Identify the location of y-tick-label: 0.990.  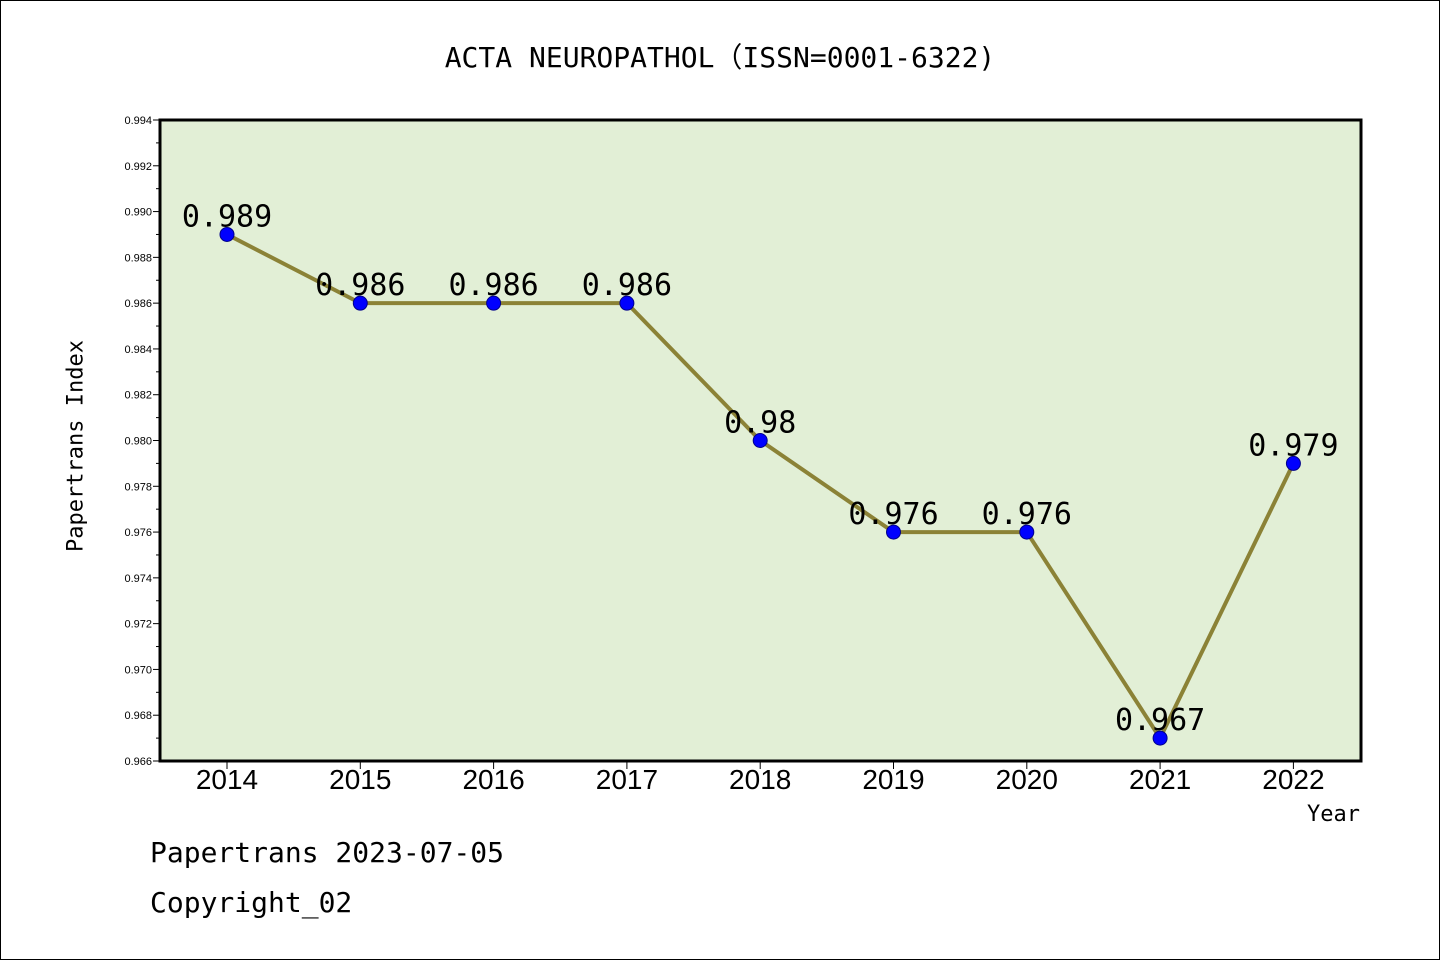
(138, 213).